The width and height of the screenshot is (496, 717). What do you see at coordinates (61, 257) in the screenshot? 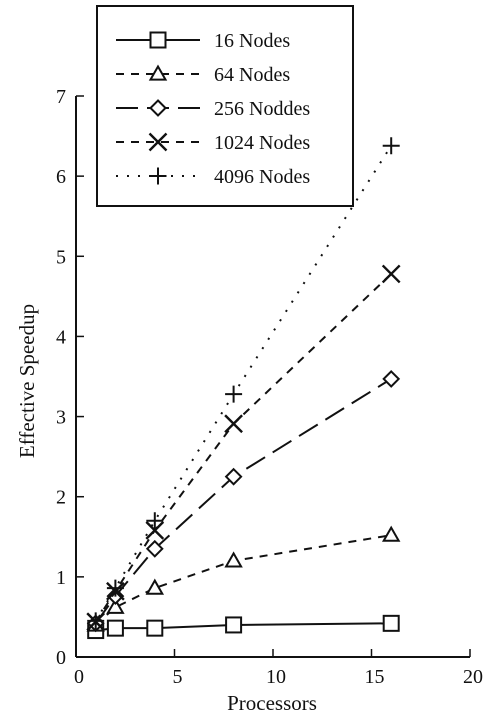
I see `y-tick-label: 5` at bounding box center [61, 257].